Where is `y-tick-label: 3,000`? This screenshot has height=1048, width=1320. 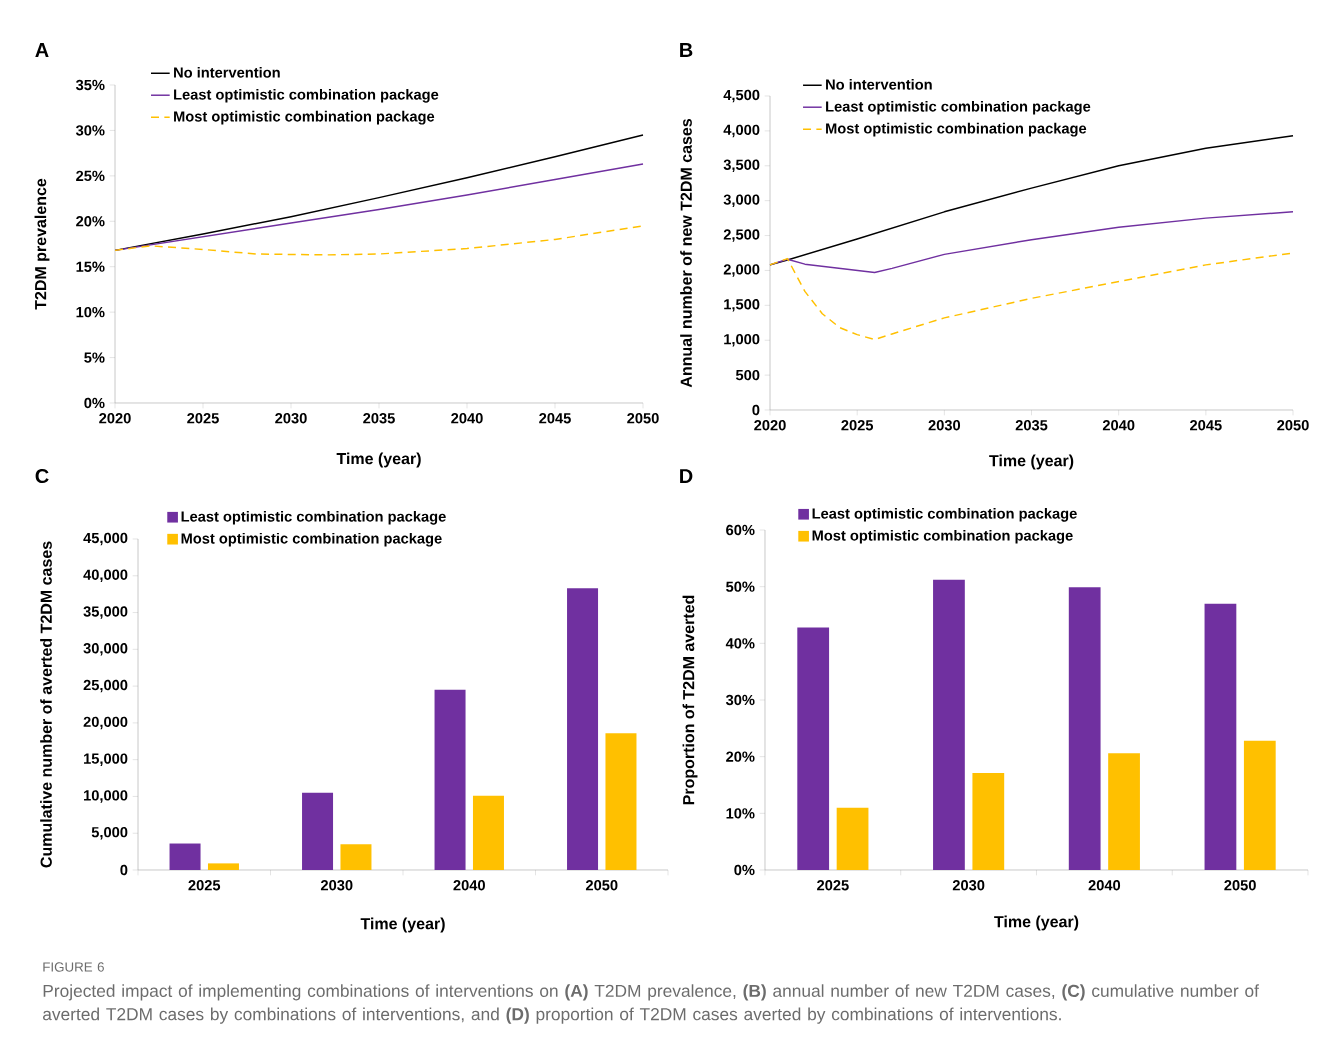 y-tick-label: 3,000 is located at coordinates (741, 200).